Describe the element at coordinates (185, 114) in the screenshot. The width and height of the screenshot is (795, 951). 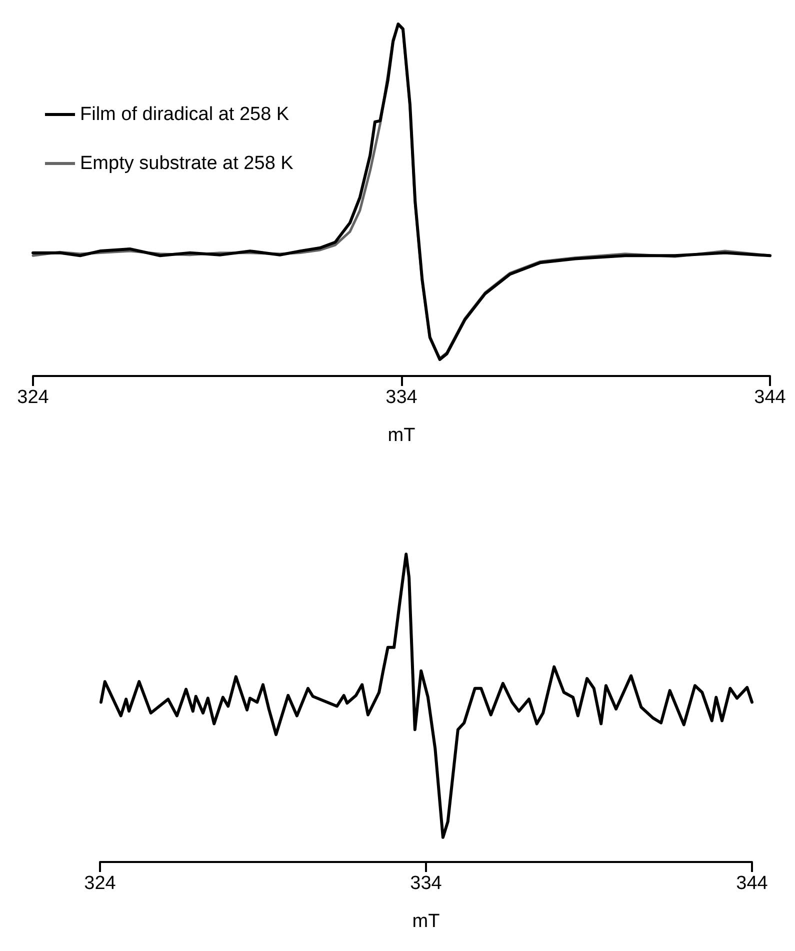
I see `legend-label: Film of diradical at 258 K` at that location.